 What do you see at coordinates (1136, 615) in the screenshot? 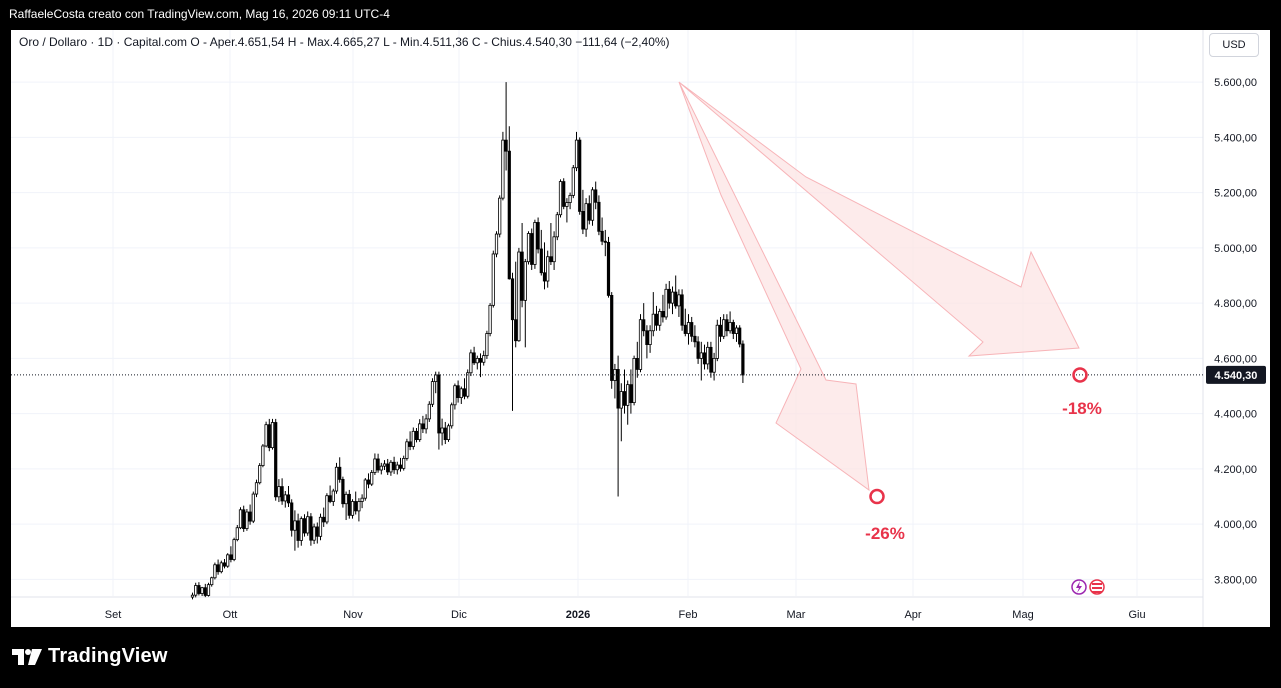
I see `x-tick-label: Giu` at bounding box center [1136, 615].